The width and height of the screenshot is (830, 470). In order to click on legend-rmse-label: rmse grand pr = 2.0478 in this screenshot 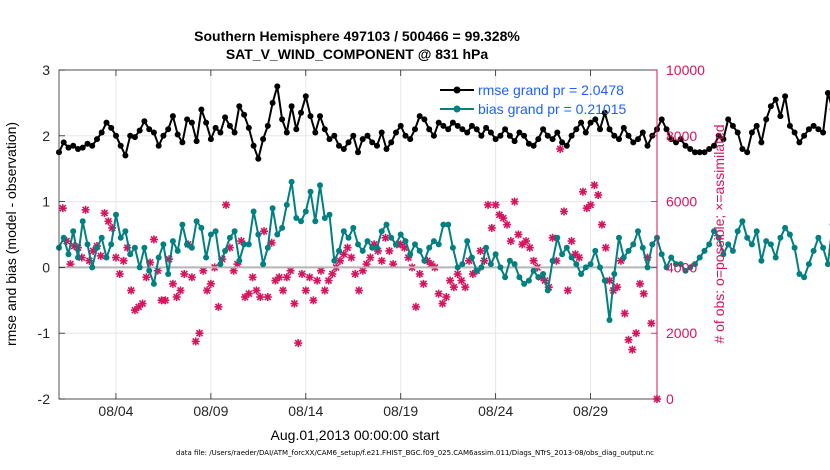, I will do `click(551, 90)`.